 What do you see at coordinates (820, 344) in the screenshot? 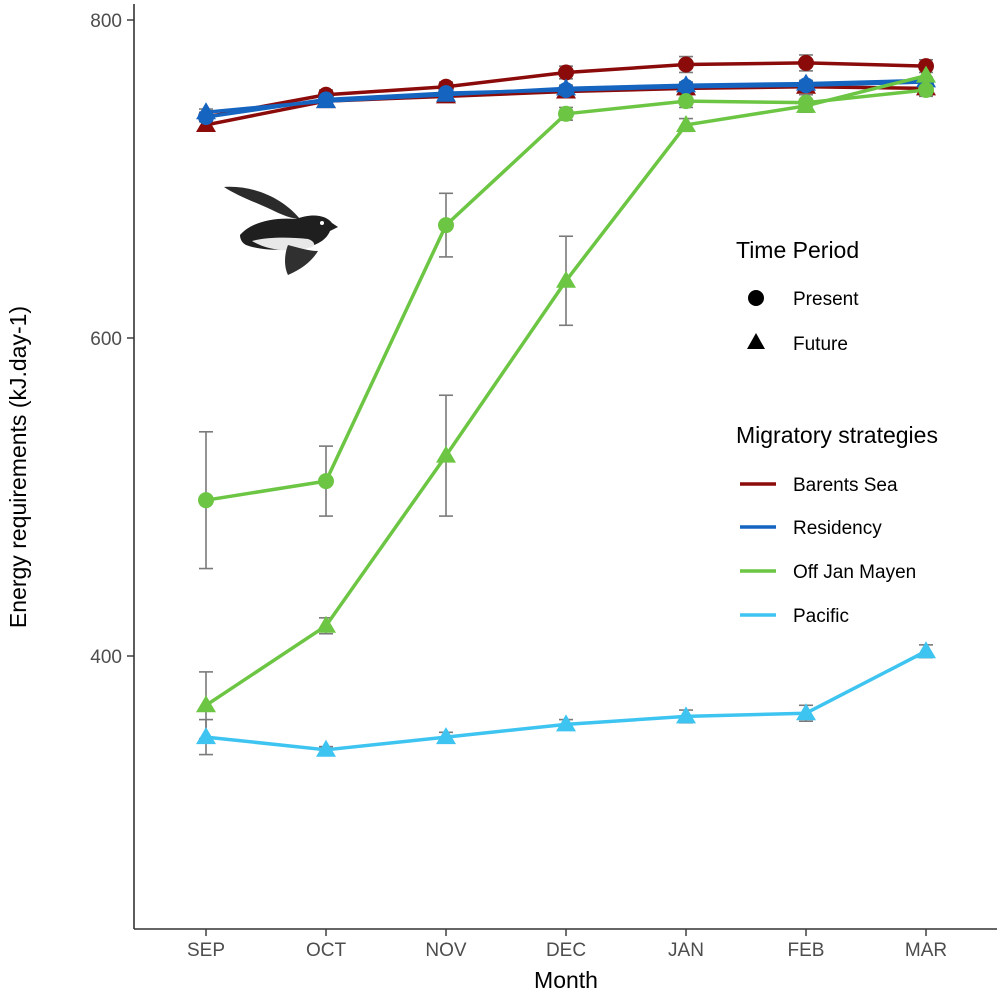
I see `legend-future-label: Future` at bounding box center [820, 344].